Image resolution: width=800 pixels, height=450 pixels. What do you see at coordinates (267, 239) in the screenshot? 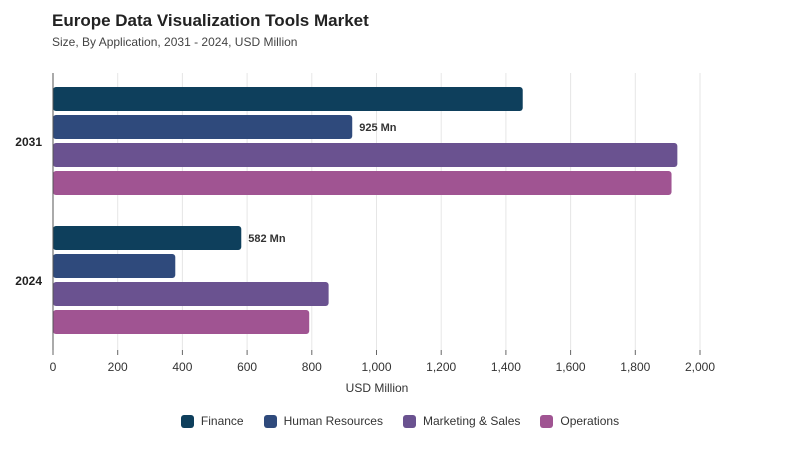
I see `data-label: 582 Mn` at bounding box center [267, 239].